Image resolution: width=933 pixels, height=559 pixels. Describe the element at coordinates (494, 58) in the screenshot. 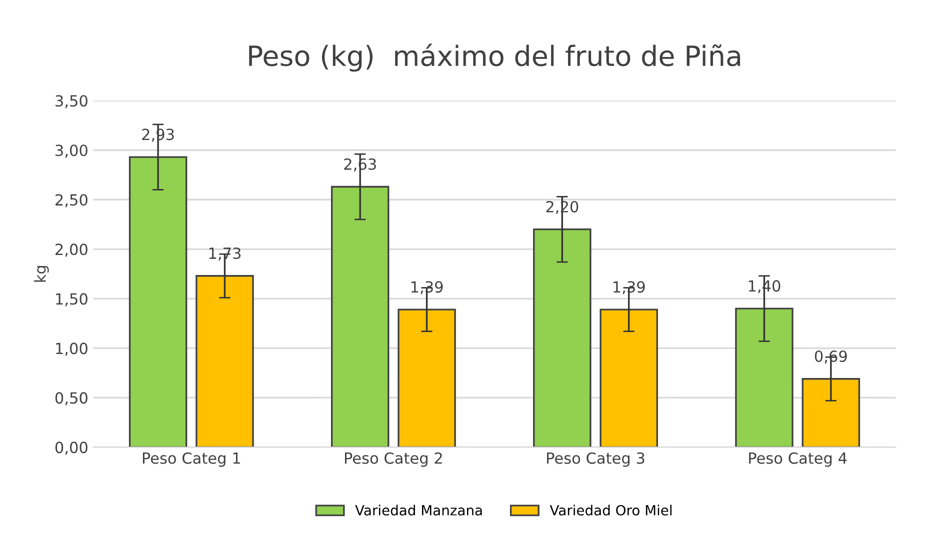

I see `chart-title: Peso (kg) máximo del fruto de Piña` at that location.